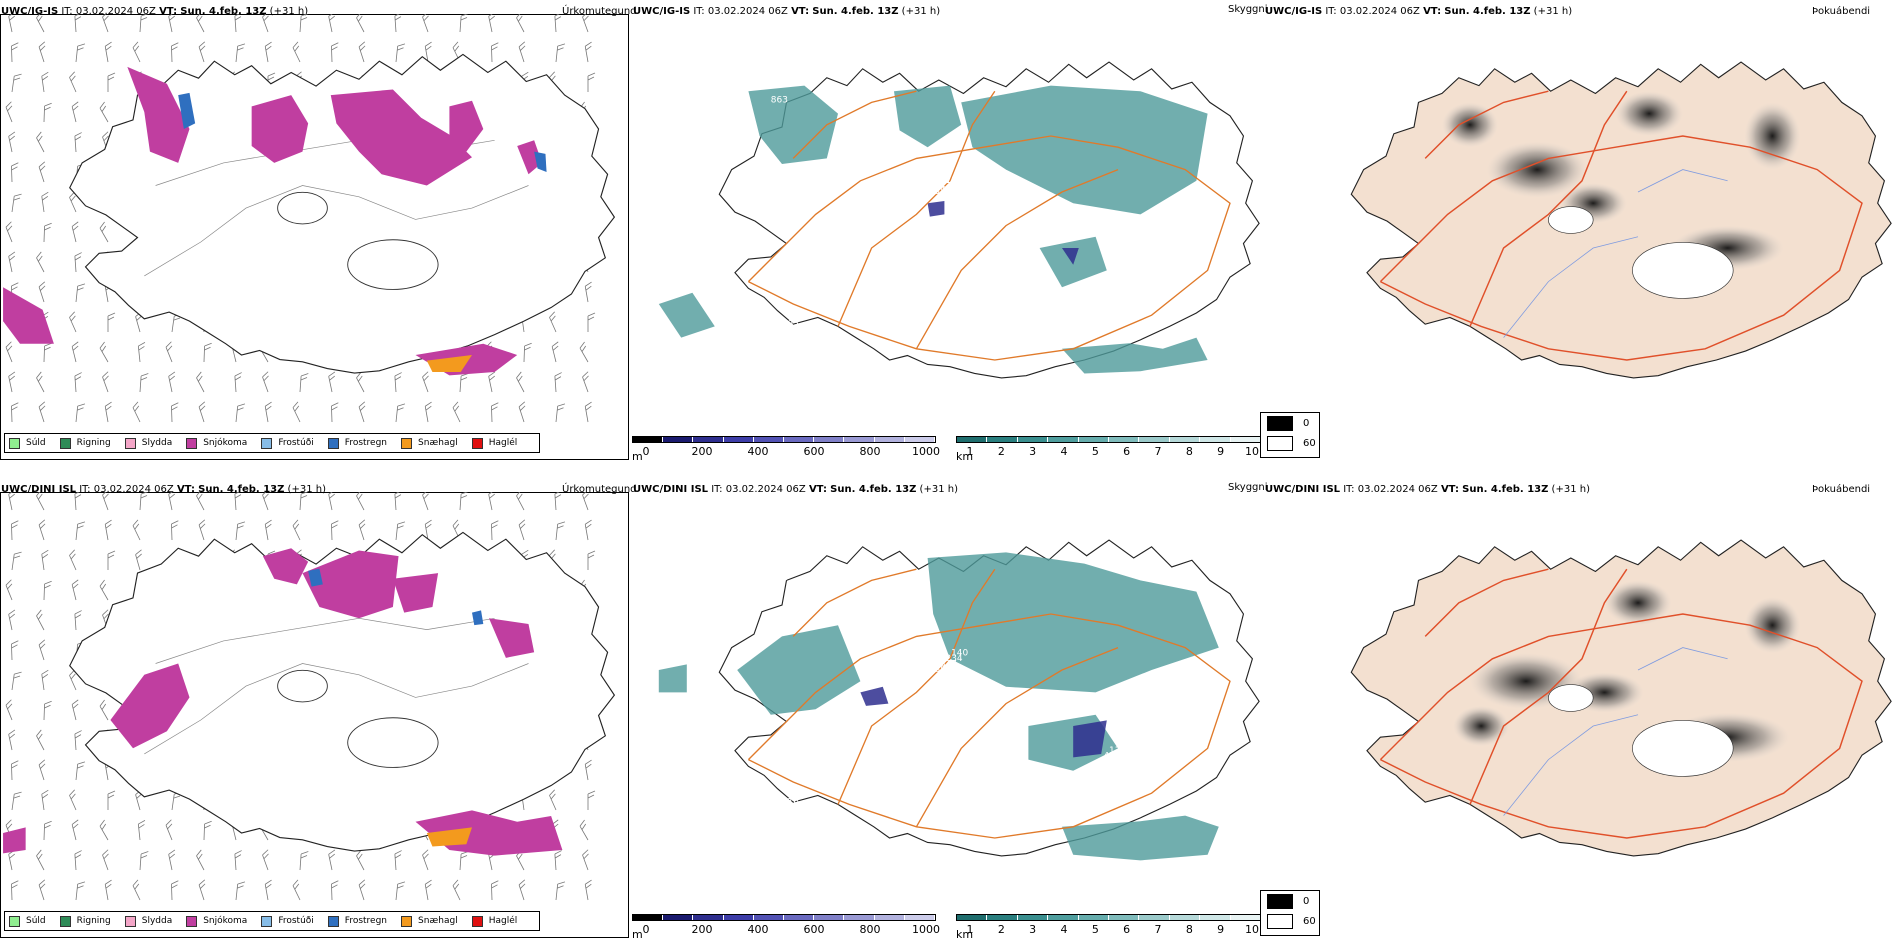 This screenshot has width=1900, height=950. I want to click on colorbar-tick-label: 800, so click(870, 451).